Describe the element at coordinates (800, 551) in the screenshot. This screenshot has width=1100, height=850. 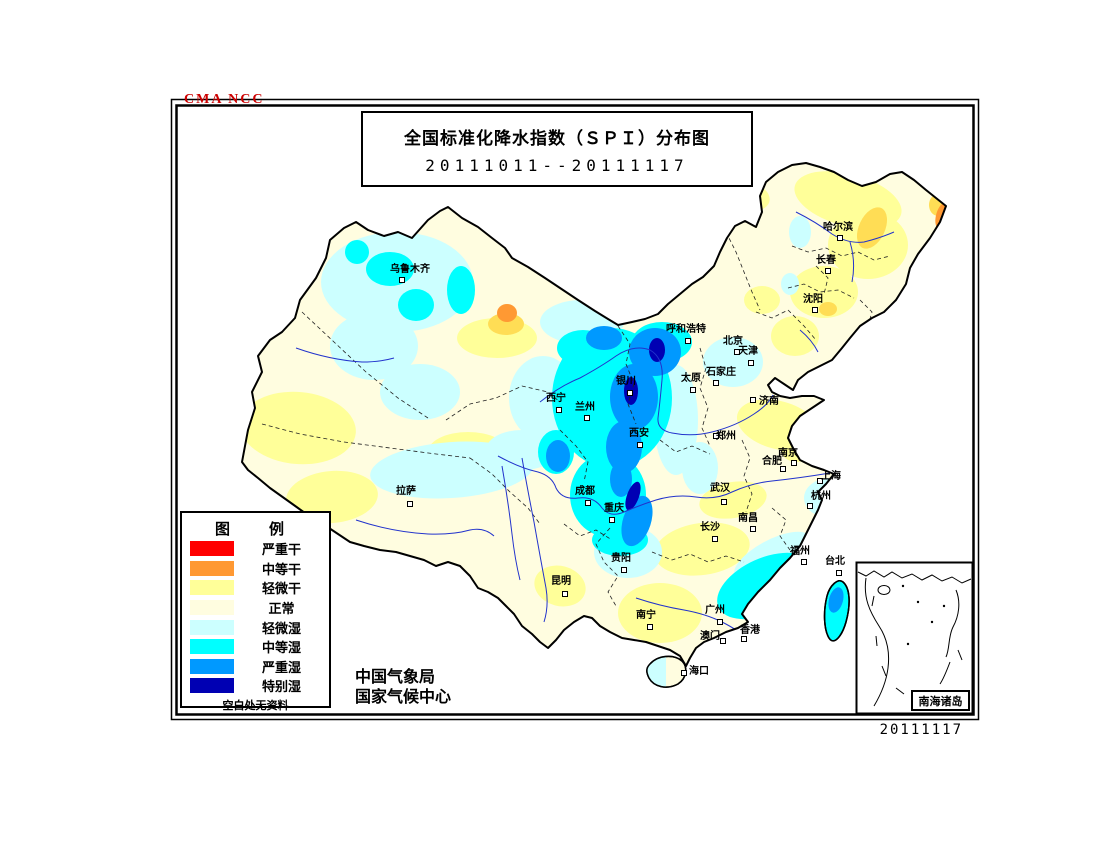
I see `city-label: 福州` at that location.